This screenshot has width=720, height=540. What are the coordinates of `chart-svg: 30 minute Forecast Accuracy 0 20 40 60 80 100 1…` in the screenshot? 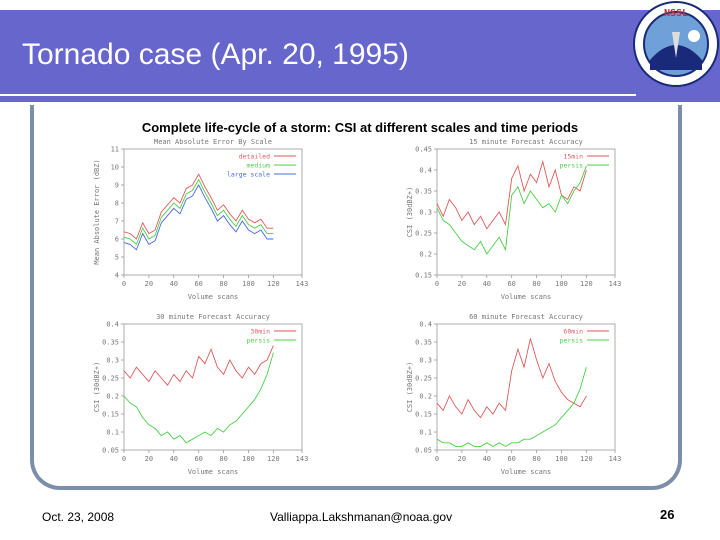 It's located at (201, 394).